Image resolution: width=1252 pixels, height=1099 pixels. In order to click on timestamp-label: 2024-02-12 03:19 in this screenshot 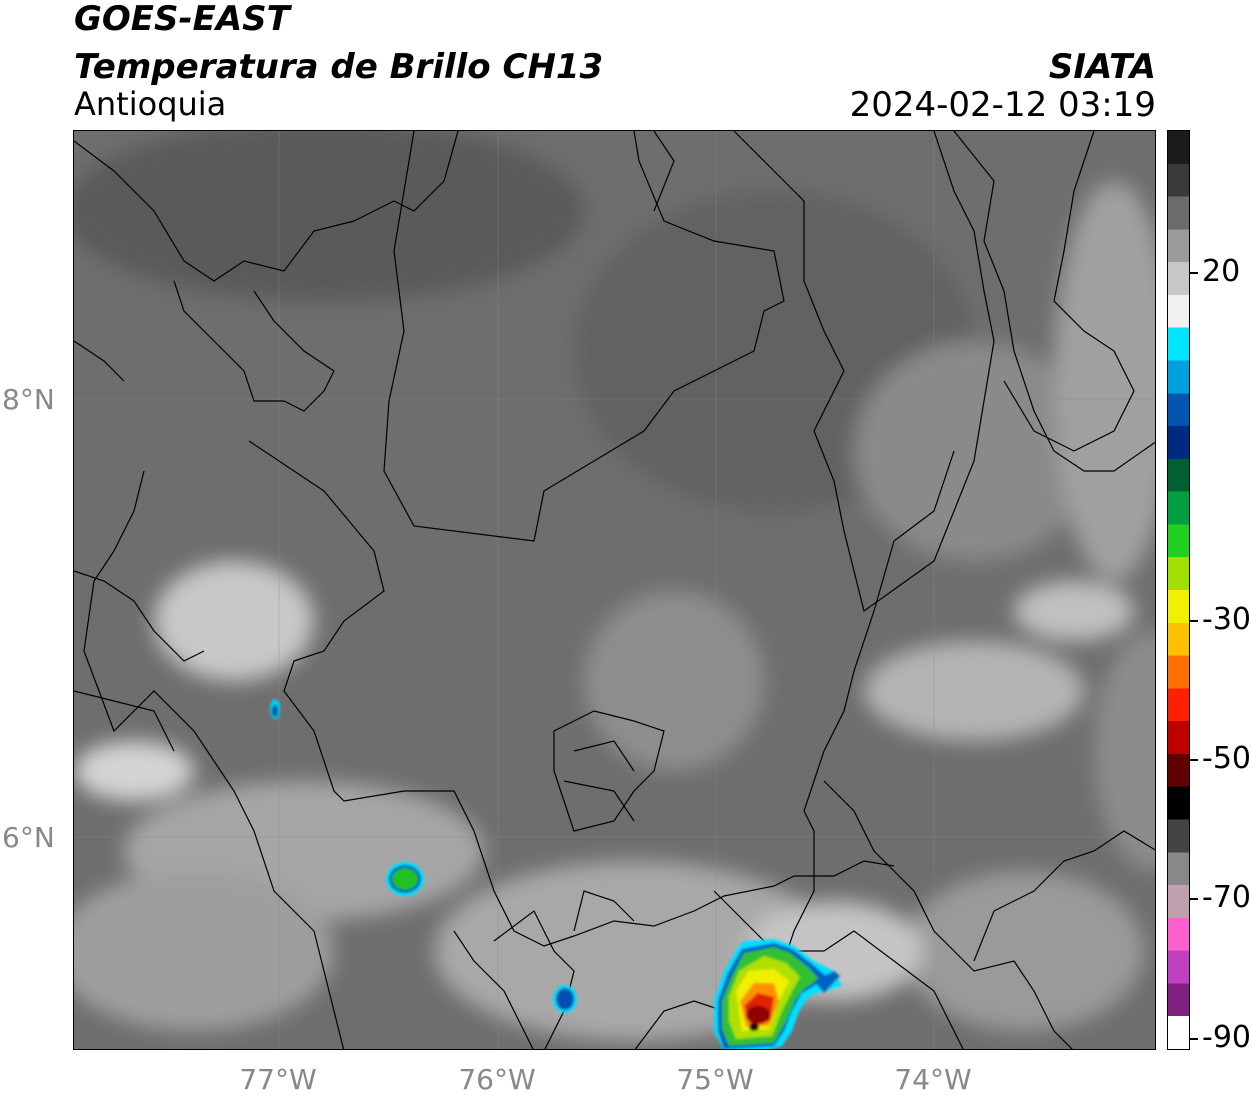, I will do `click(1002, 105)`.